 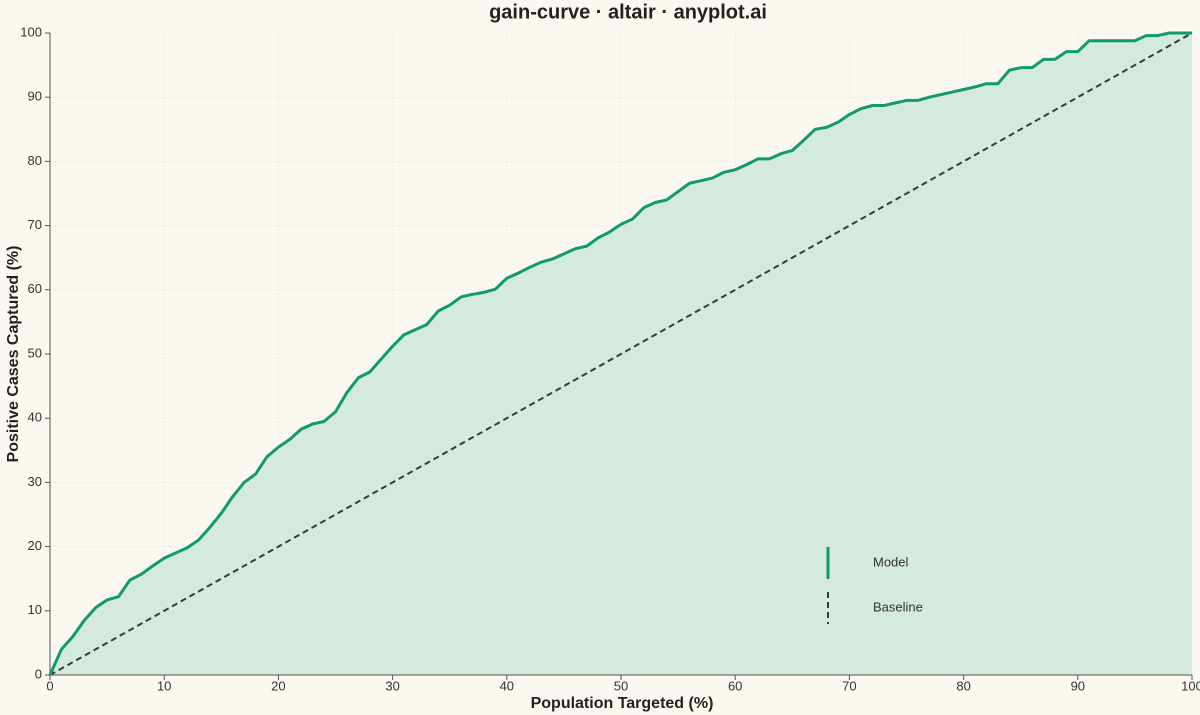 I want to click on x-tick-label: 80, so click(x=963, y=685).